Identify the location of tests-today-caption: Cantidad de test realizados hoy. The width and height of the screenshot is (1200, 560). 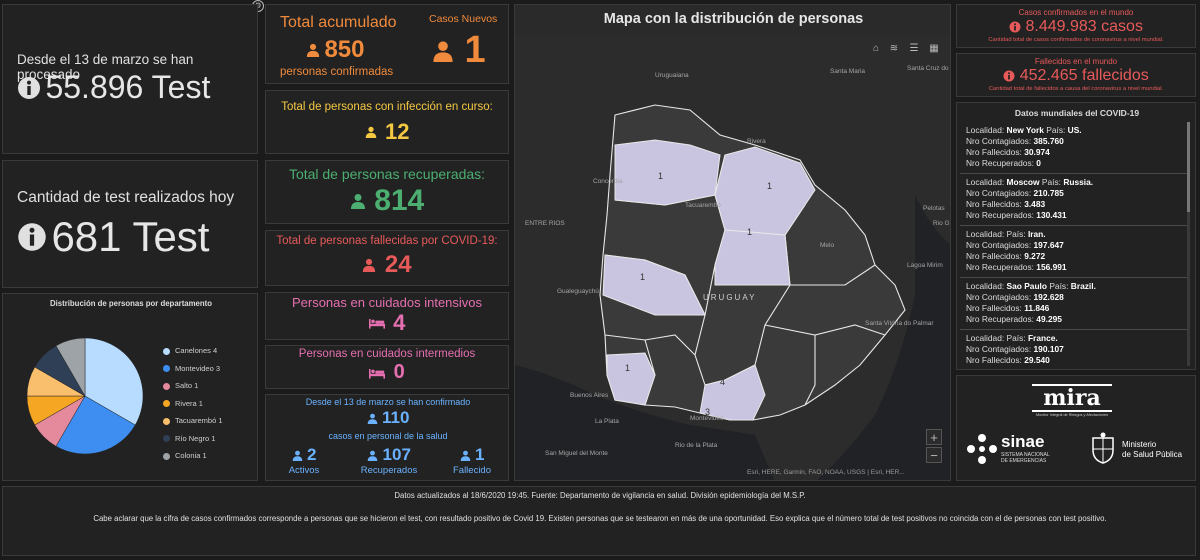
(126, 197).